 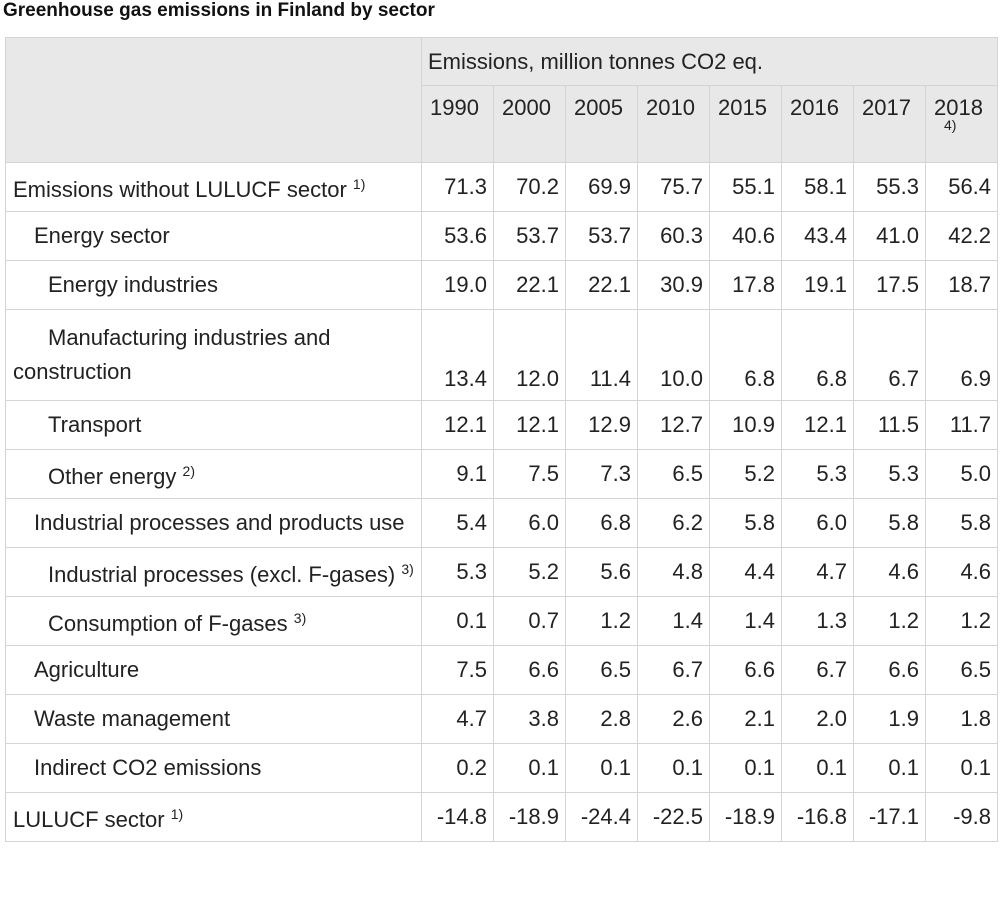 What do you see at coordinates (132, 718) in the screenshot?
I see `label-text: Waste management` at bounding box center [132, 718].